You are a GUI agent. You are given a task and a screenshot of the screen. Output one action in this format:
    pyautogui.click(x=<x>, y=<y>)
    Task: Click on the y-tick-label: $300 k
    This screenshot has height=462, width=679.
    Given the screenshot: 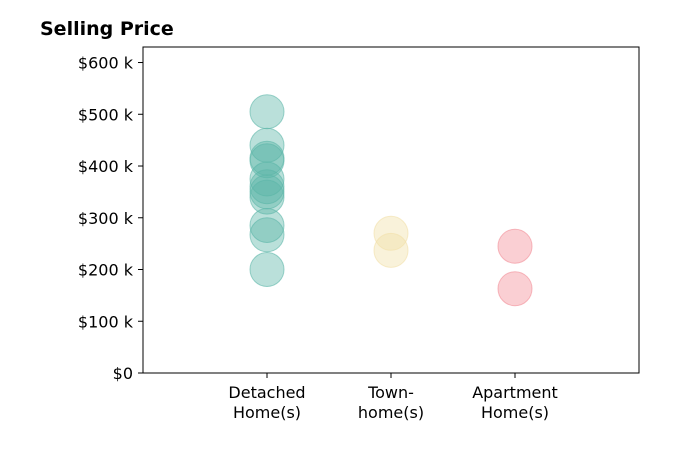 What is the action you would take?
    pyautogui.click(x=106, y=218)
    